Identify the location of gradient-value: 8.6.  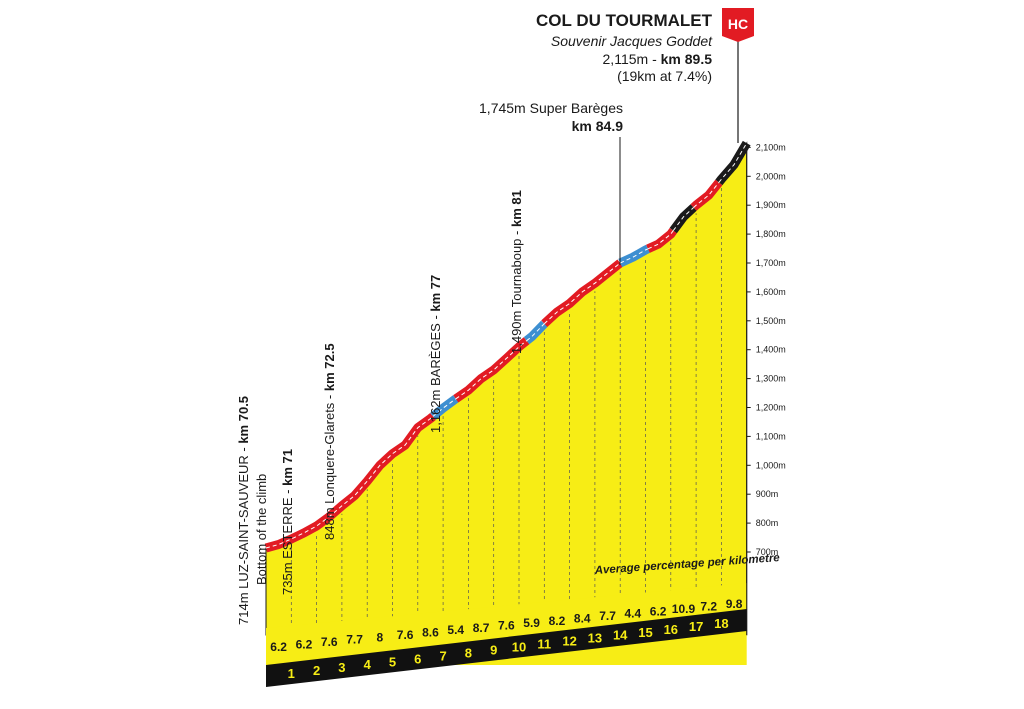
(430, 633).